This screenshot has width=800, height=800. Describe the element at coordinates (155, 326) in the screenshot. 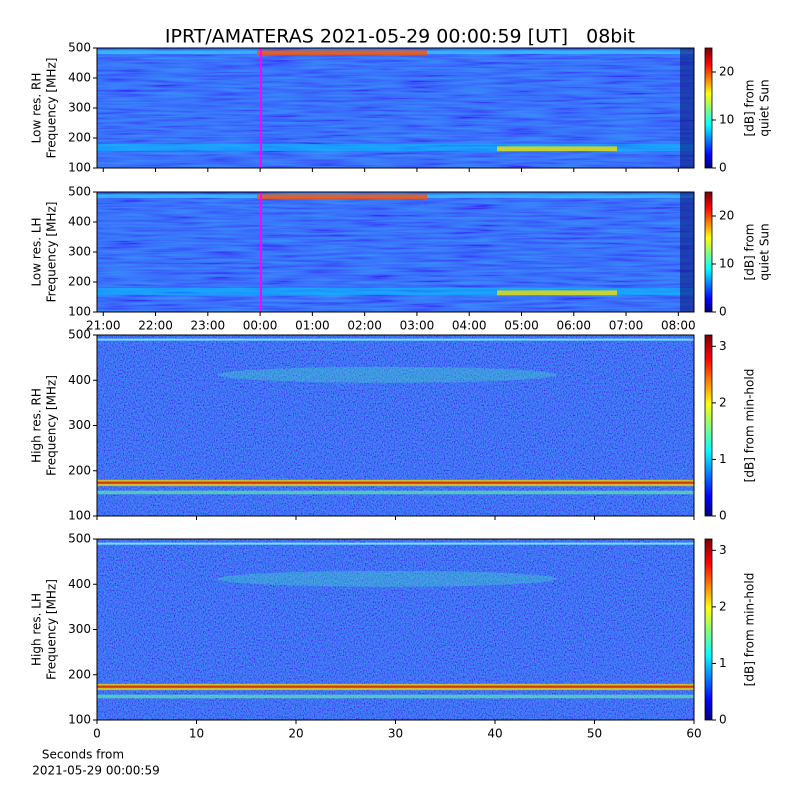

I see `x-tick-label: 22:00` at that location.